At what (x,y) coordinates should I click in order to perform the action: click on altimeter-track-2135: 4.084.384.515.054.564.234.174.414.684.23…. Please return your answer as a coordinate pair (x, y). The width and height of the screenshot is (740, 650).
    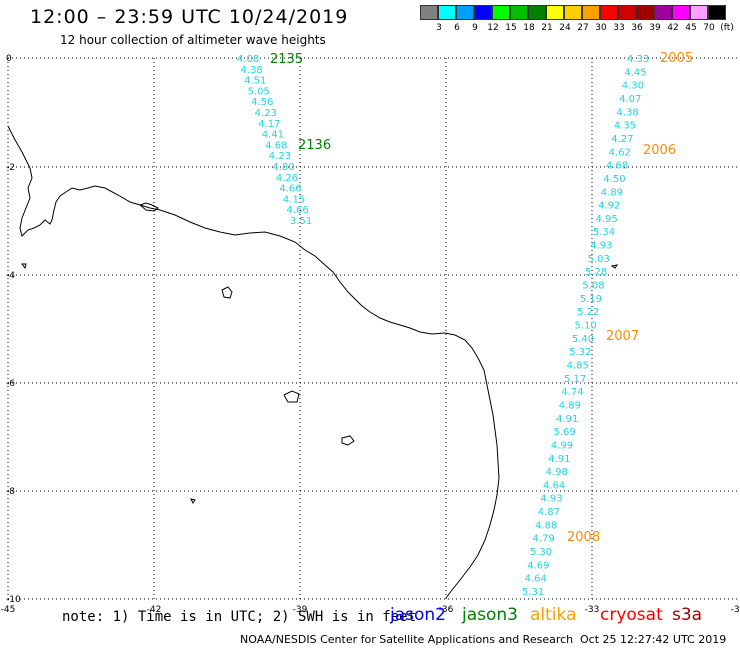
    Looking at the image, I should click on (274, 140).